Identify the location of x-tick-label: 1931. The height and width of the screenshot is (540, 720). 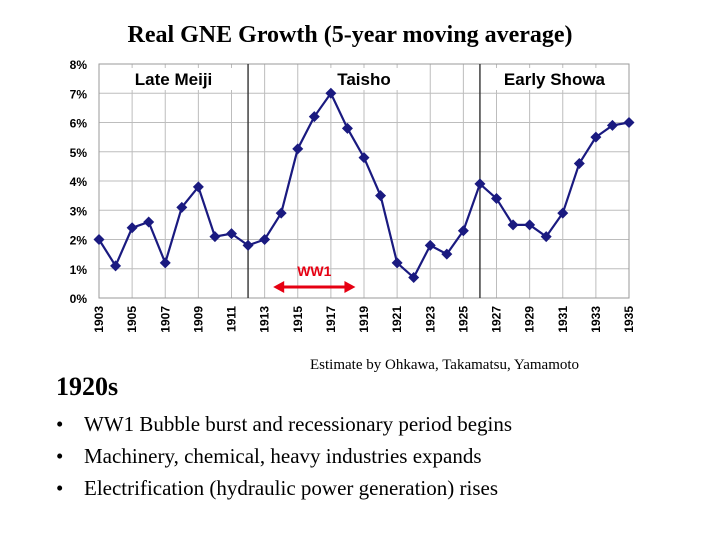
(563, 319).